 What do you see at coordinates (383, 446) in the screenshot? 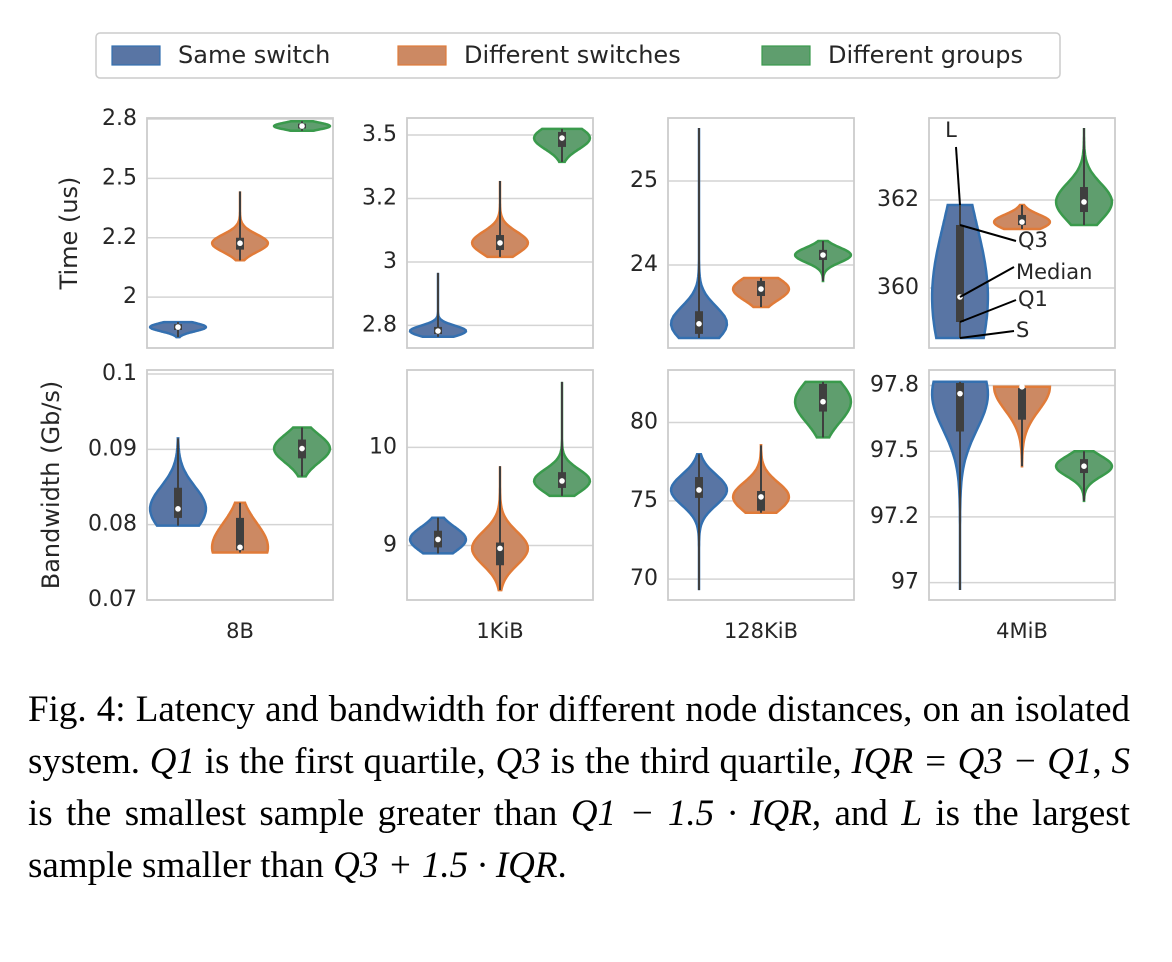
I see `y-tick-label: 10` at bounding box center [383, 446].